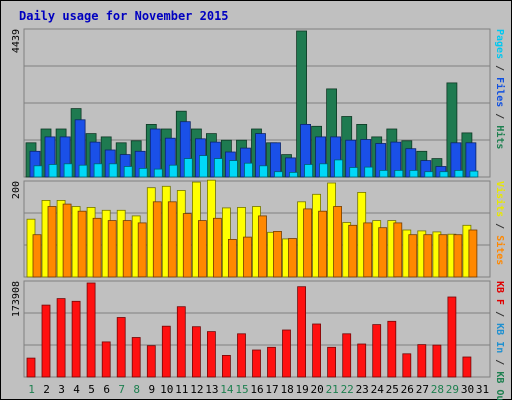  What do you see at coordinates (196, 389) in the screenshot?
I see `x-tick-label: 12` at bounding box center [196, 389].